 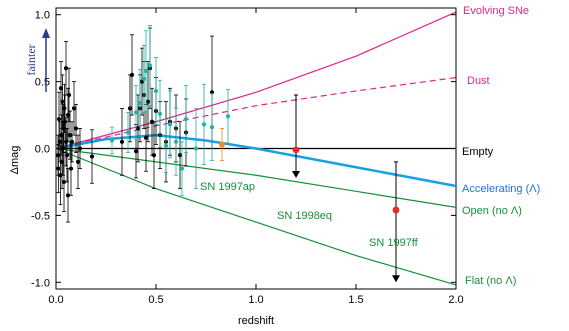 I want to click on y-axis-label: Δmag, so click(x=15, y=160).